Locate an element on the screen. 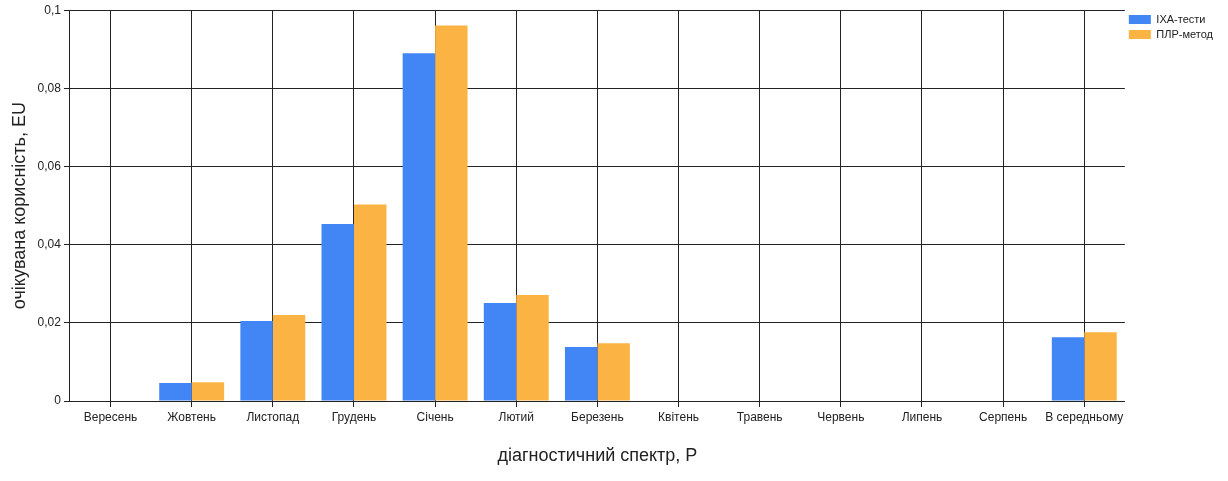  x-tick-label: Травень is located at coordinates (759, 416).